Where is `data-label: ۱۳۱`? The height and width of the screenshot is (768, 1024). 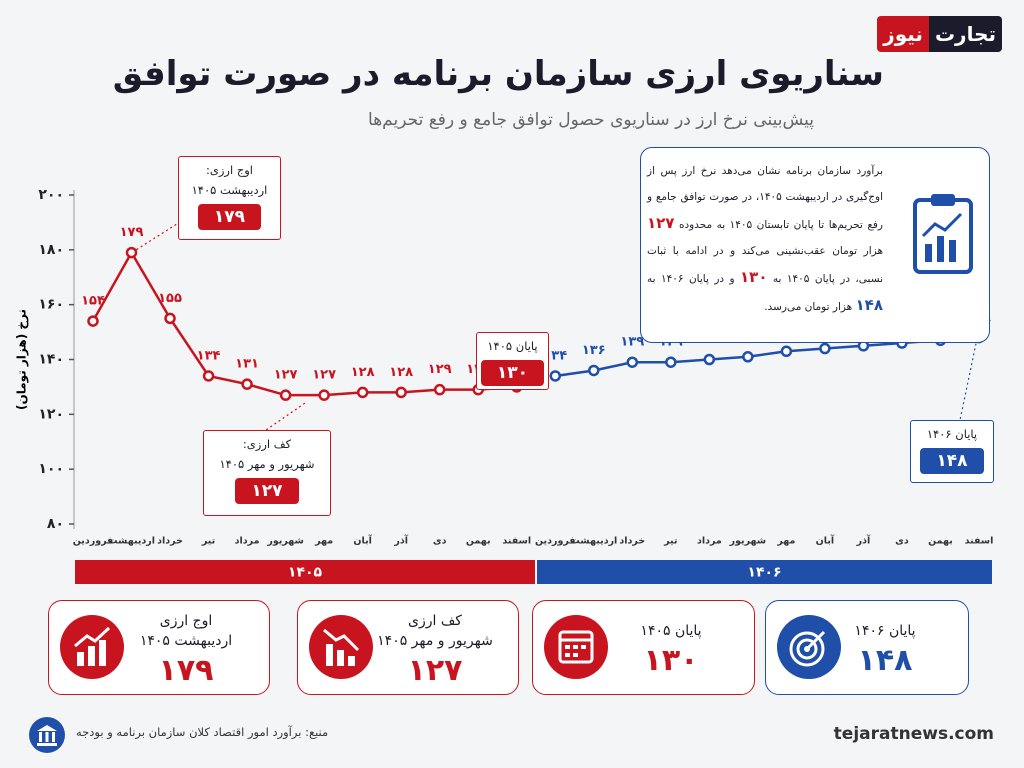 data-label: ۱۳۱ is located at coordinates (247, 364).